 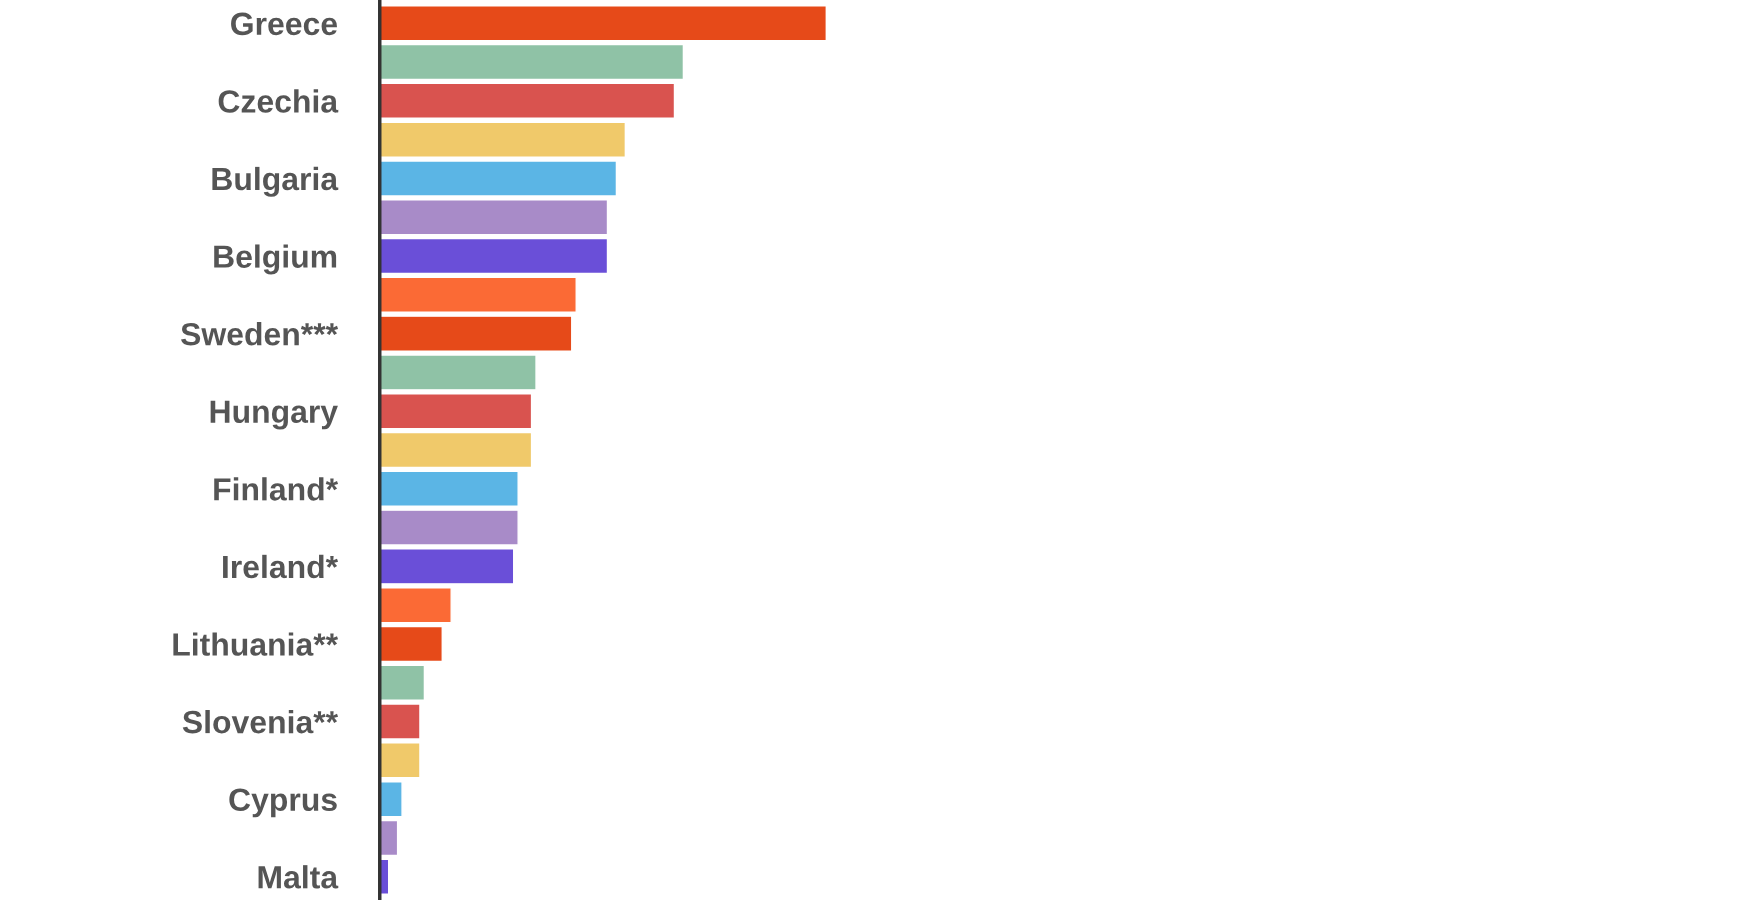 What do you see at coordinates (278, 101) in the screenshot?
I see `y-tick-label: Czechia` at bounding box center [278, 101].